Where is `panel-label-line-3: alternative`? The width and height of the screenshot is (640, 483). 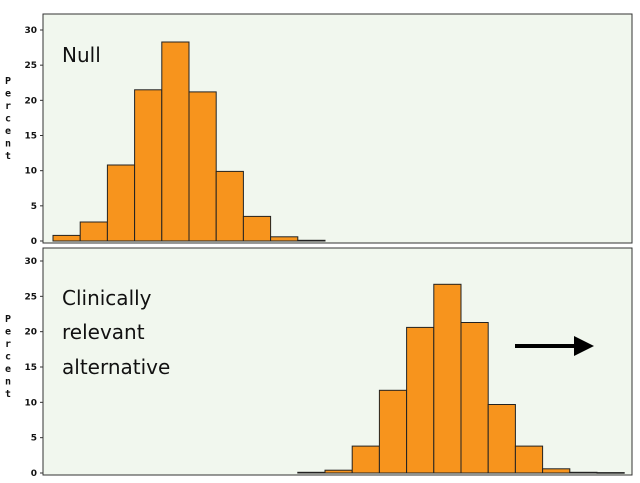 panel-label-line-3: alternative is located at coordinates (116, 367).